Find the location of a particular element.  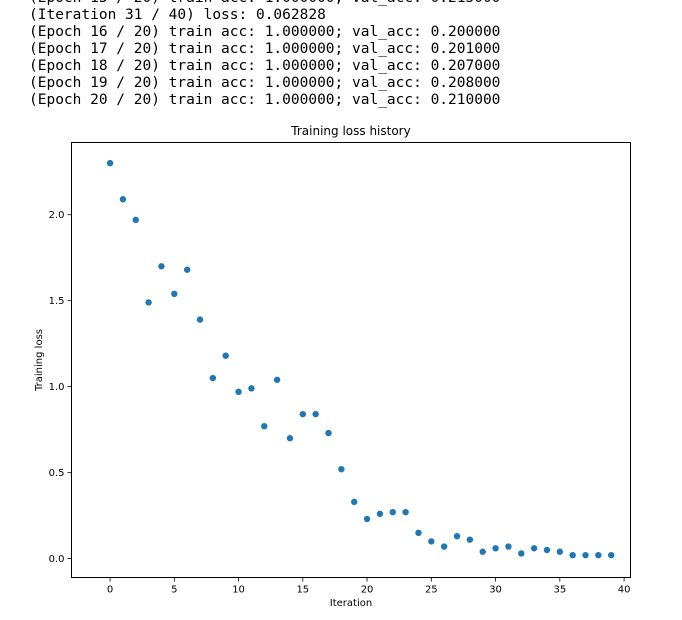

x-tick-label: 5 is located at coordinates (174, 590).